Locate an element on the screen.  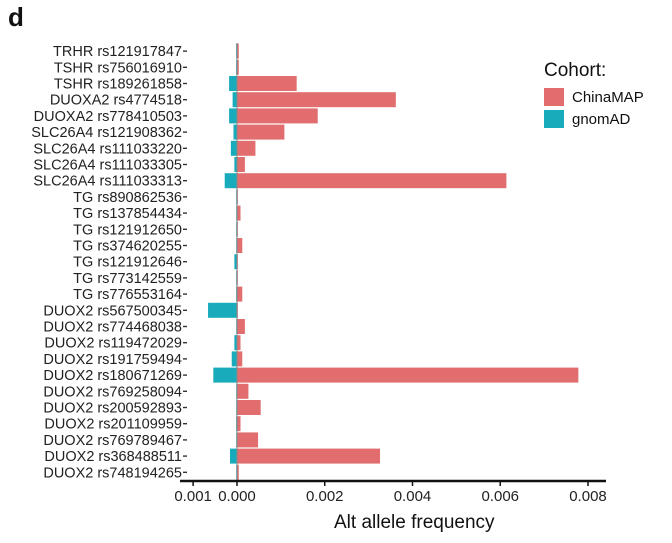
bar-chinamap-duox2-rs748194265 is located at coordinates (238, 472).